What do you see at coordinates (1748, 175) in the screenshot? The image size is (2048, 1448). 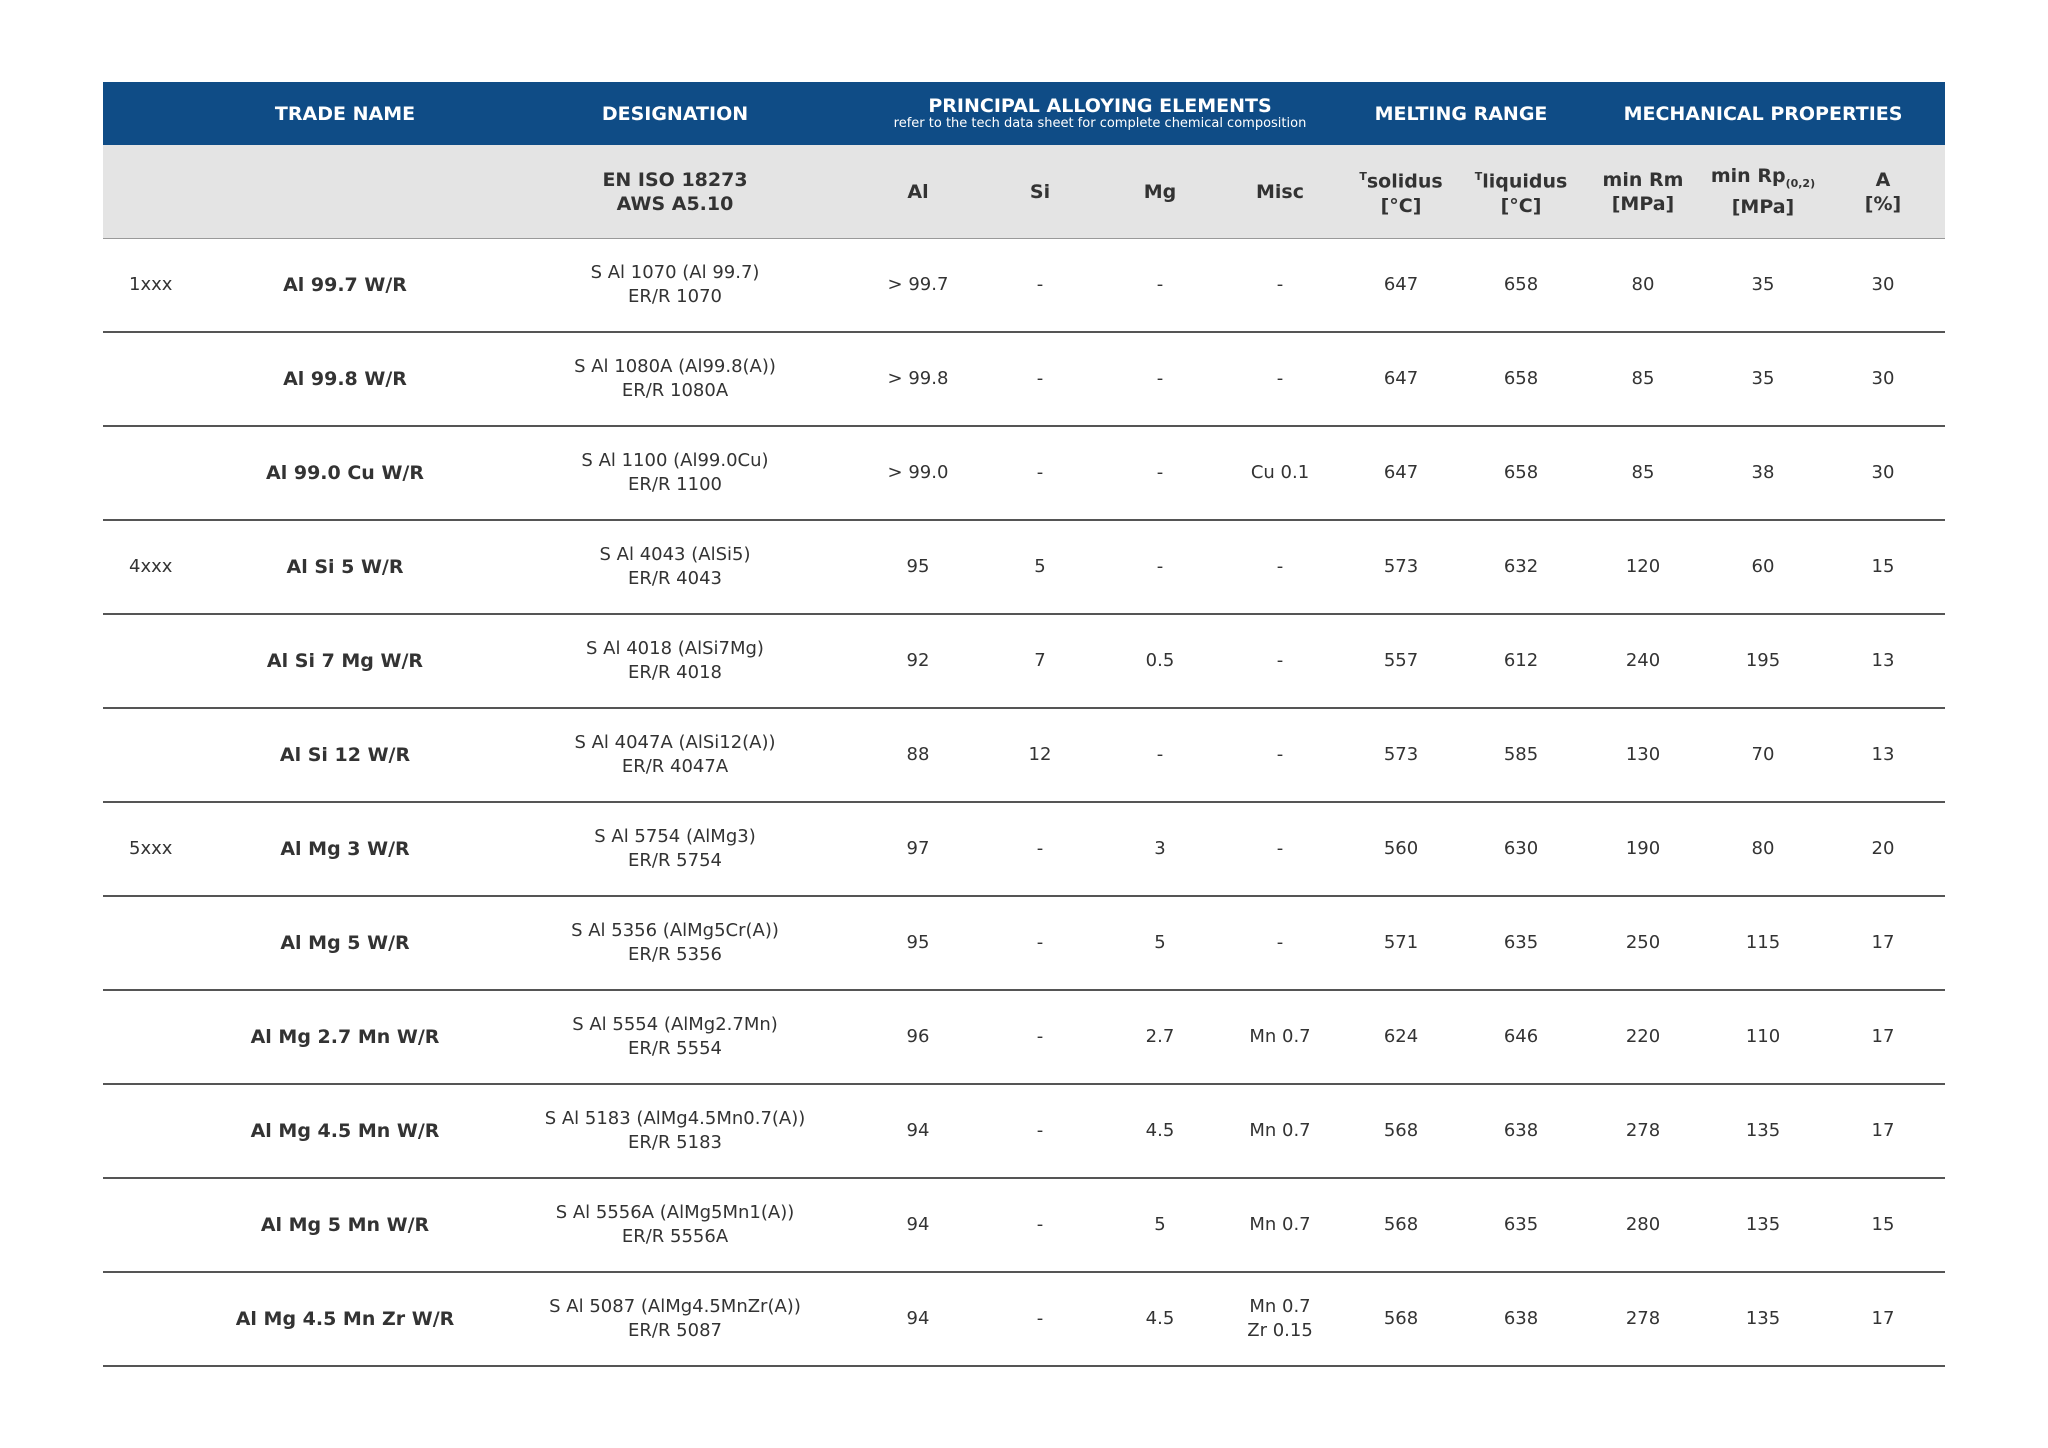 I see `subheader-cell-text: min Rp` at bounding box center [1748, 175].